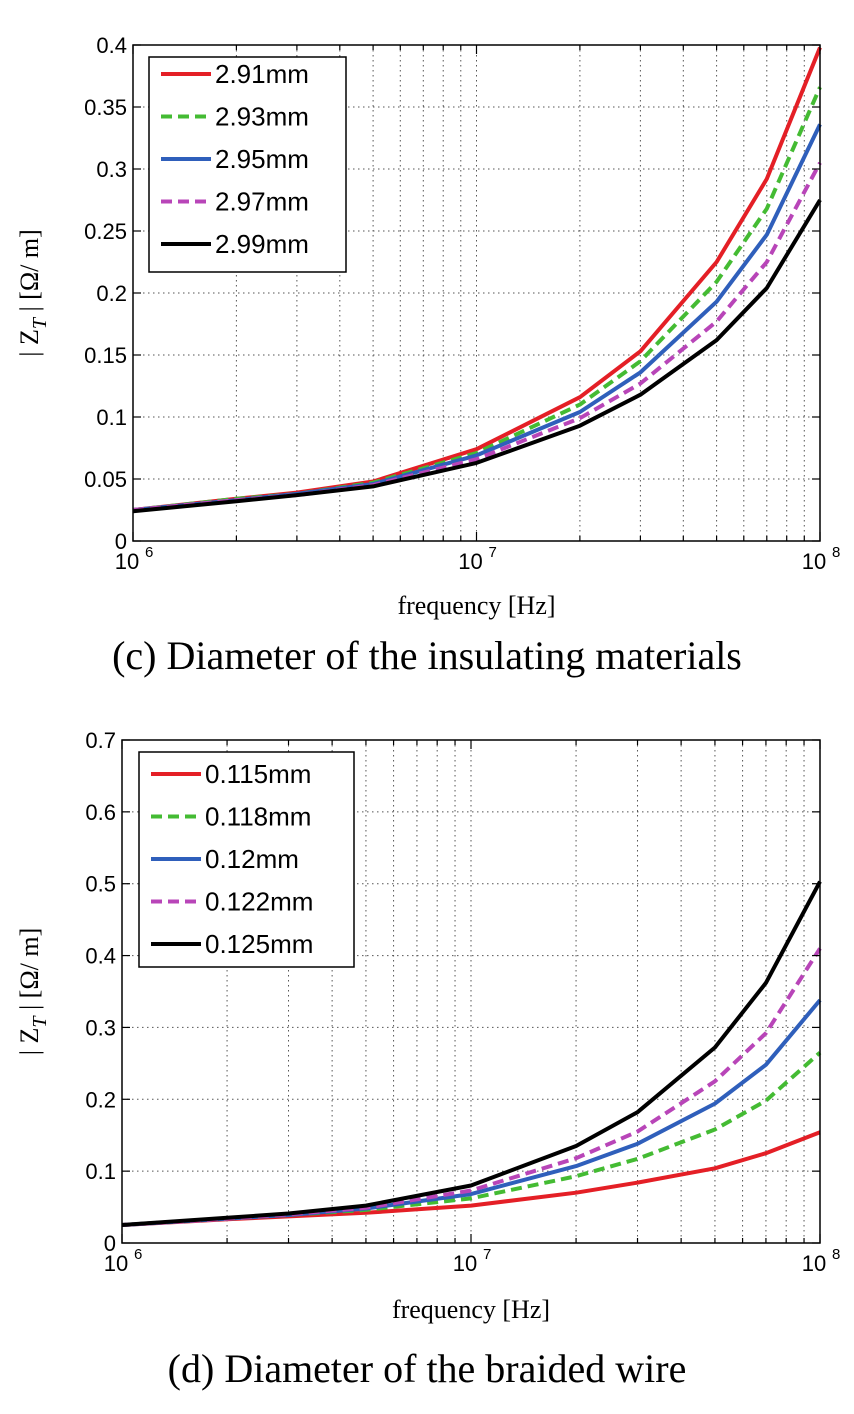 Image resolution: width=854 pixels, height=1414 pixels. What do you see at coordinates (262, 117) in the screenshot?
I see `legend-label: 2.93mm` at bounding box center [262, 117].